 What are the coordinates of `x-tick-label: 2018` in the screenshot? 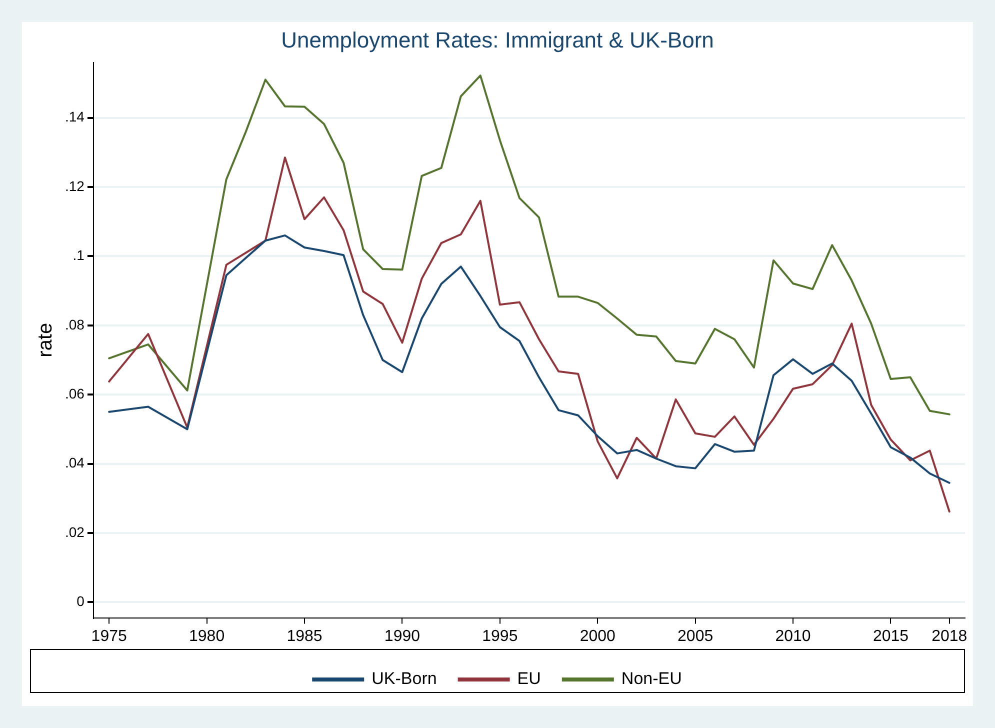 It's located at (950, 636).